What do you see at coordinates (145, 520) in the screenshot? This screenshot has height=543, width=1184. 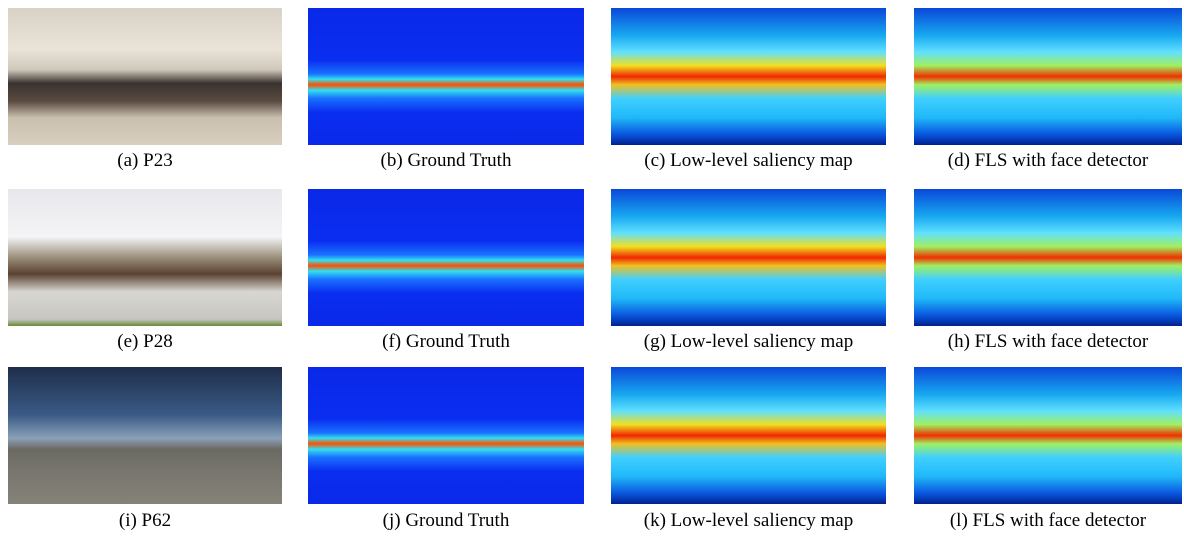 I see `caption: (i) P62` at bounding box center [145, 520].